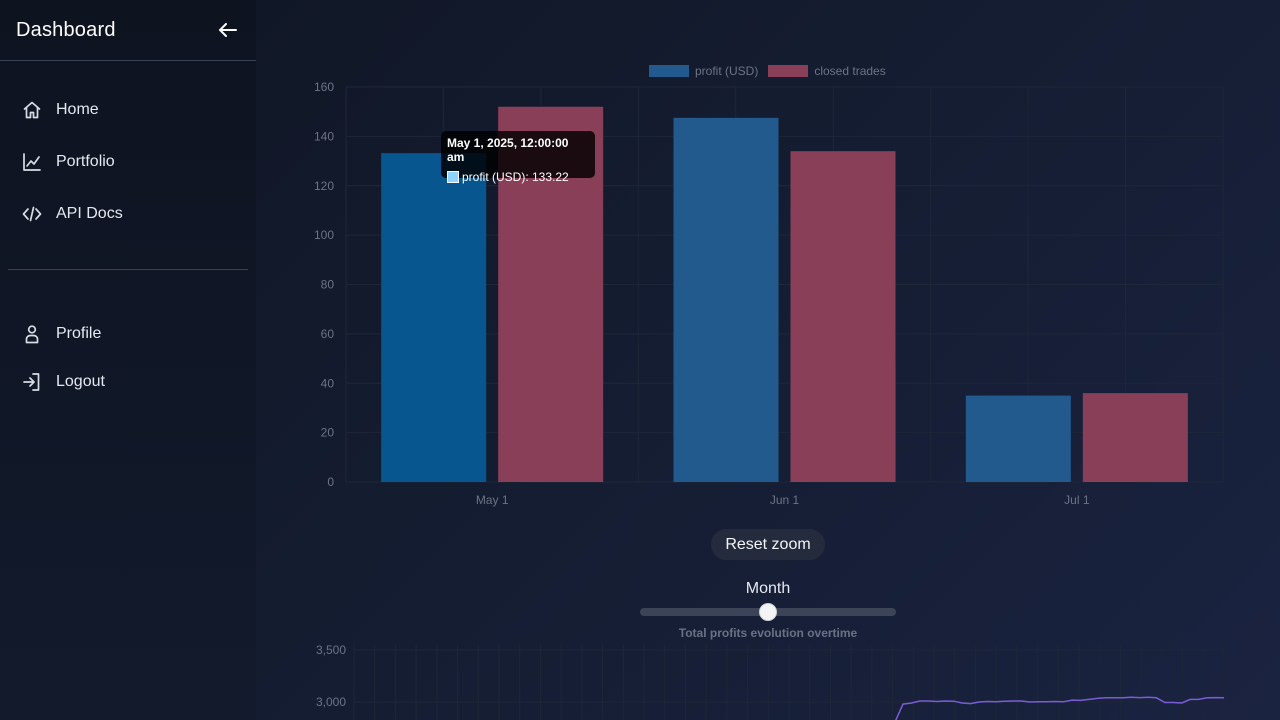 This screenshot has width=1280, height=720. What do you see at coordinates (79, 333) in the screenshot?
I see `nav-label-profile: Profile` at bounding box center [79, 333].